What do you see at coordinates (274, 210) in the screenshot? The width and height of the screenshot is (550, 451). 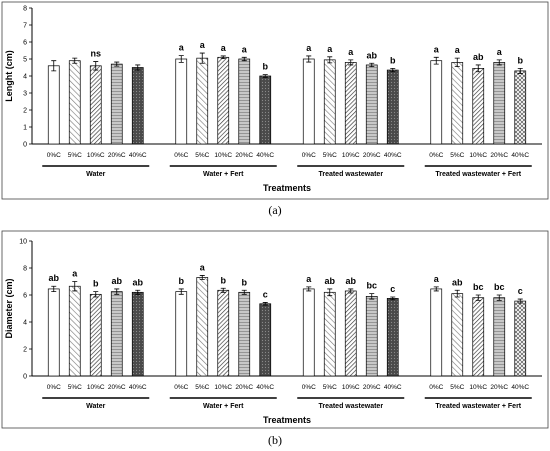 I see `panel-tag-a: (a)` at bounding box center [274, 210].